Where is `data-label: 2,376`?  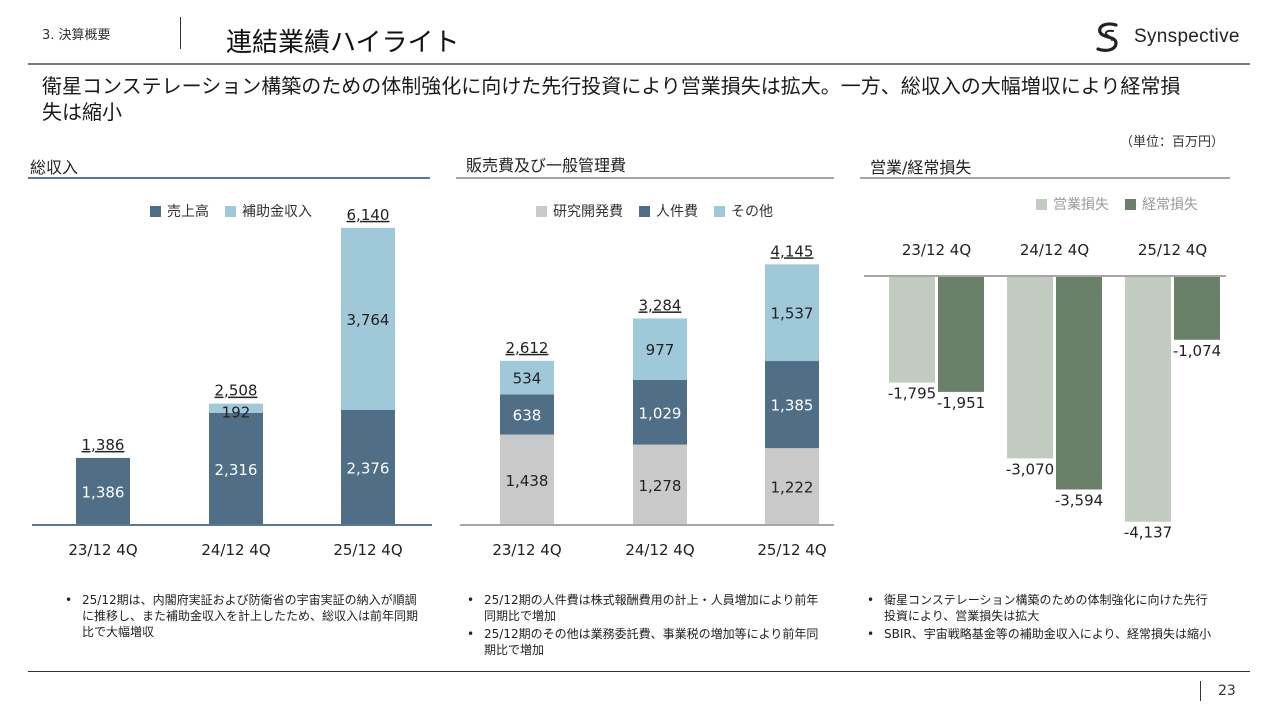
data-label: 2,376 is located at coordinates (368, 469).